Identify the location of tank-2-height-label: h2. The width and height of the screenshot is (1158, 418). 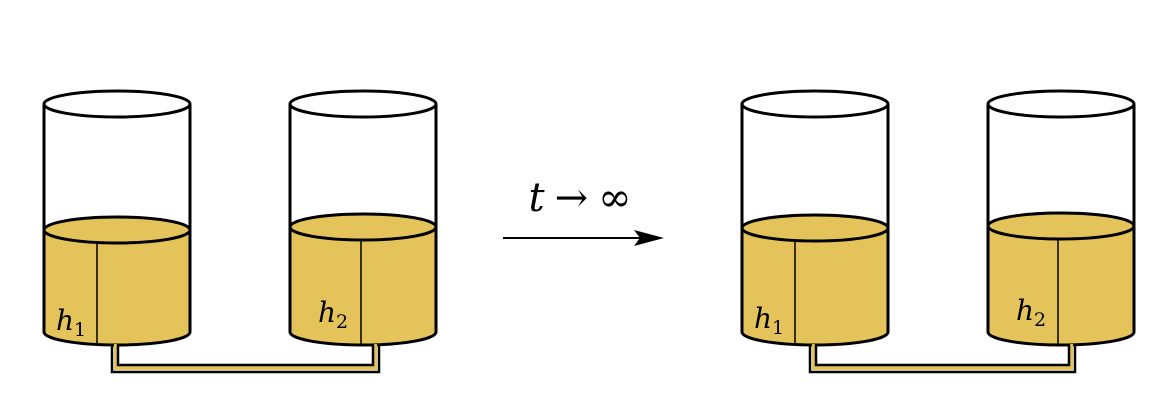
(333, 314).